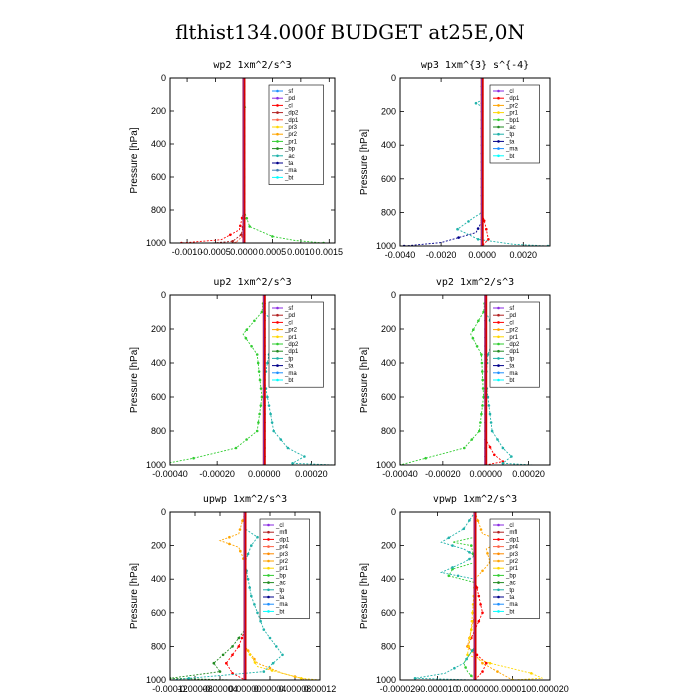 The height and width of the screenshot is (700, 700). What do you see at coordinates (158, 144) in the screenshot?
I see `y-tick-label: 400` at bounding box center [158, 144].